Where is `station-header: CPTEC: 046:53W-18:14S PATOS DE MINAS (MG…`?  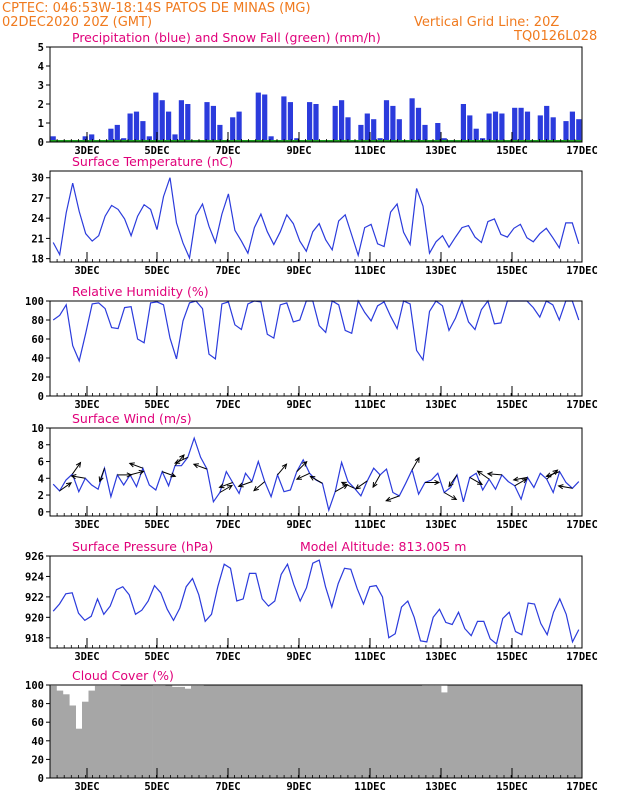 station-header: CPTEC: 046:53W-18:14S PATOS DE MINAS (MG… is located at coordinates (156, 8).